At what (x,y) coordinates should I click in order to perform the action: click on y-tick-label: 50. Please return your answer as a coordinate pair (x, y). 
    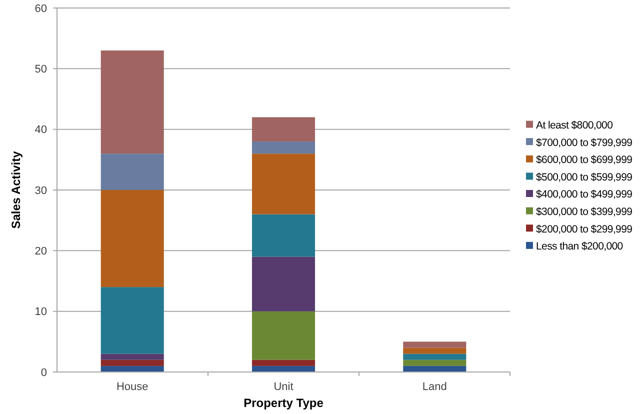
    Looking at the image, I should click on (40, 70).